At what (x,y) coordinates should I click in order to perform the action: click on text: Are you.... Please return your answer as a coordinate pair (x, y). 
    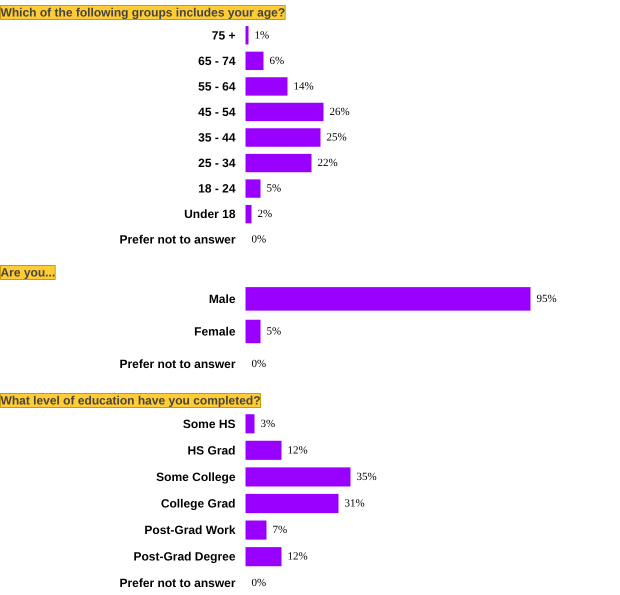
    Looking at the image, I should click on (28, 273).